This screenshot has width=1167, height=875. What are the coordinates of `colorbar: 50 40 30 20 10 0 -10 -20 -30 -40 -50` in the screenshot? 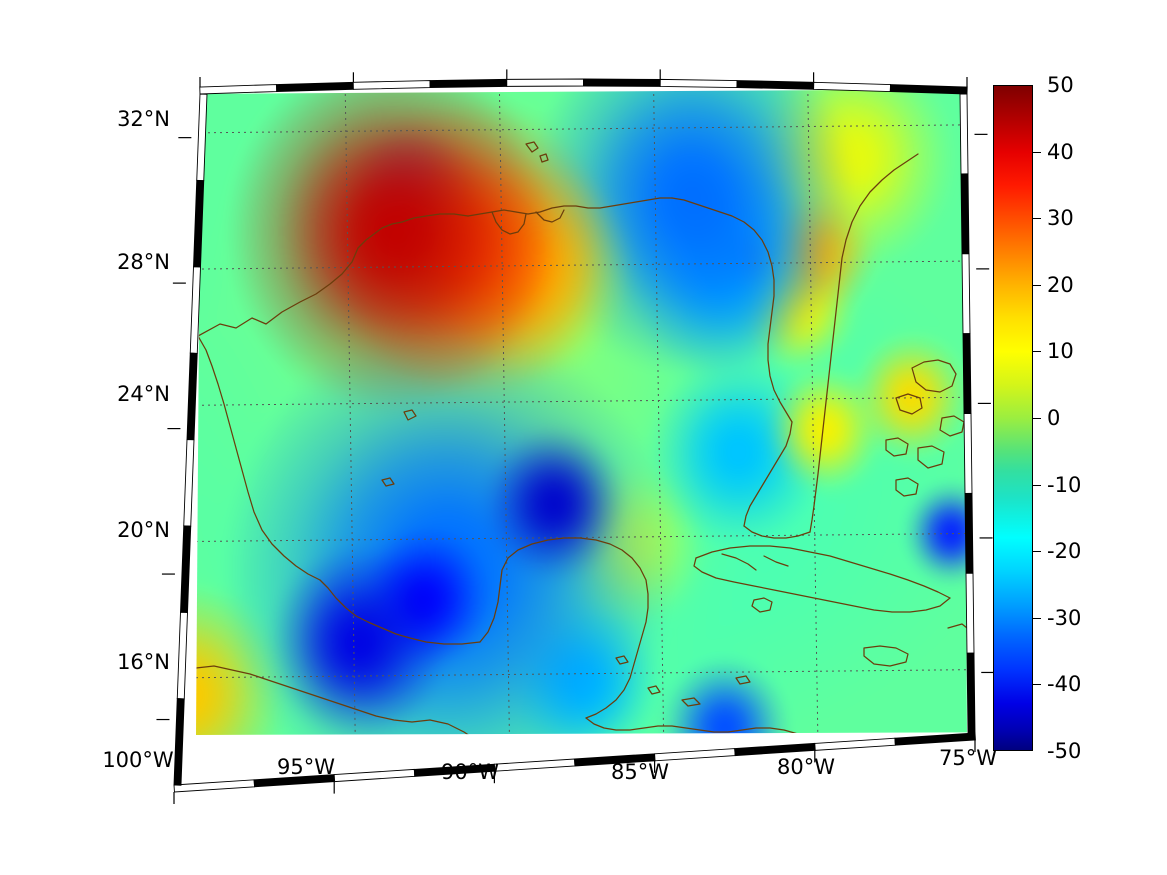 It's located at (1053, 418).